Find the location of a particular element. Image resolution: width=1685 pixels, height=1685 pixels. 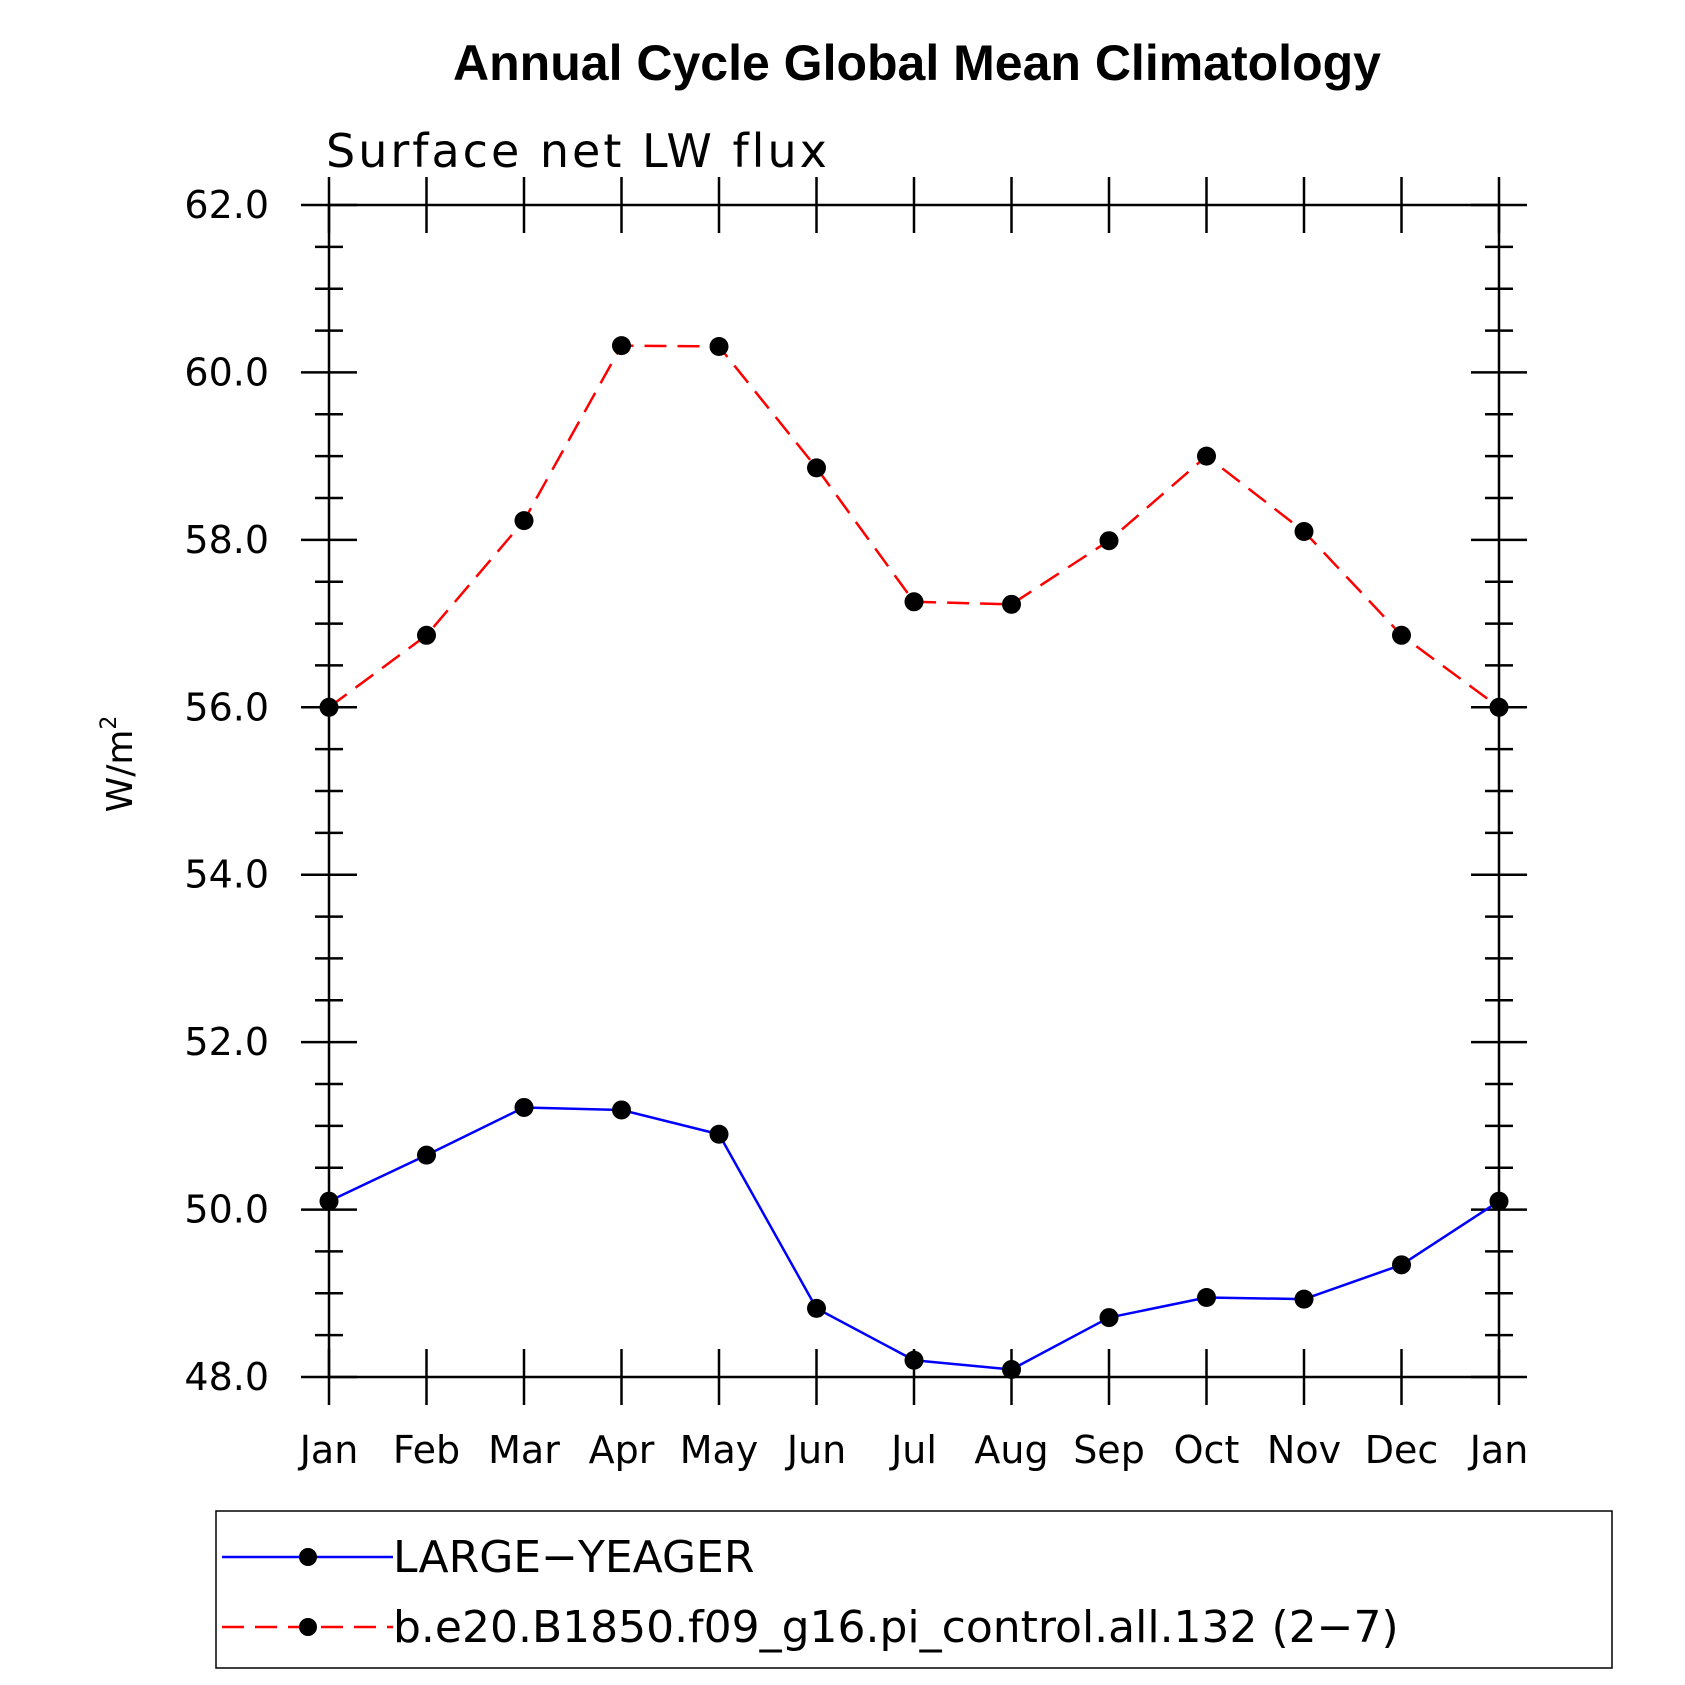

x-tick-label: Nov is located at coordinates (1304, 1450).